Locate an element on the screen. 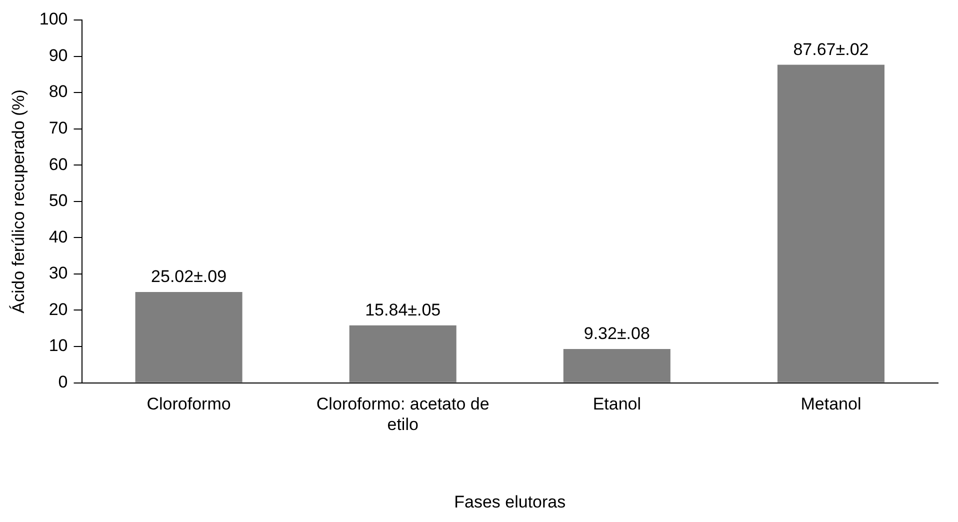 This screenshot has height=522, width=958. data-label: 25.02±.09 is located at coordinates (189, 276).